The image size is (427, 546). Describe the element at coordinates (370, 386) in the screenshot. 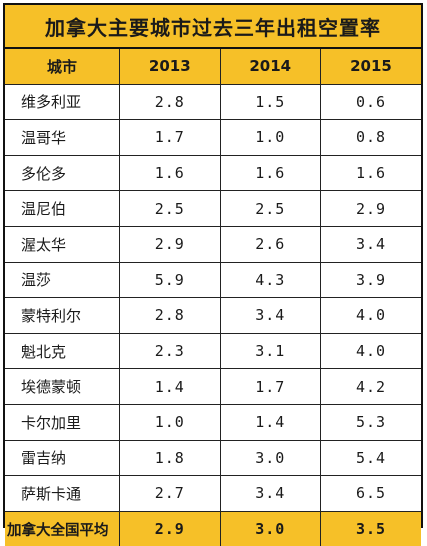

I see `value-2015: 4.2` at that location.